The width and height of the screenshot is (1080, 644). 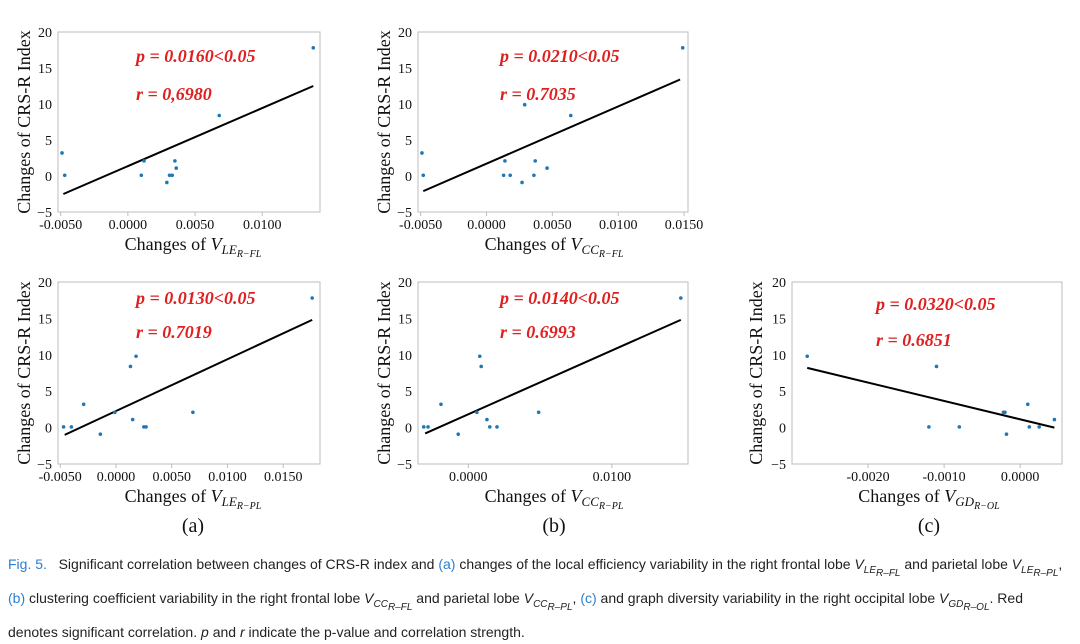 What do you see at coordinates (224, 631) in the screenshot?
I see `caption-text: and` at bounding box center [224, 631].